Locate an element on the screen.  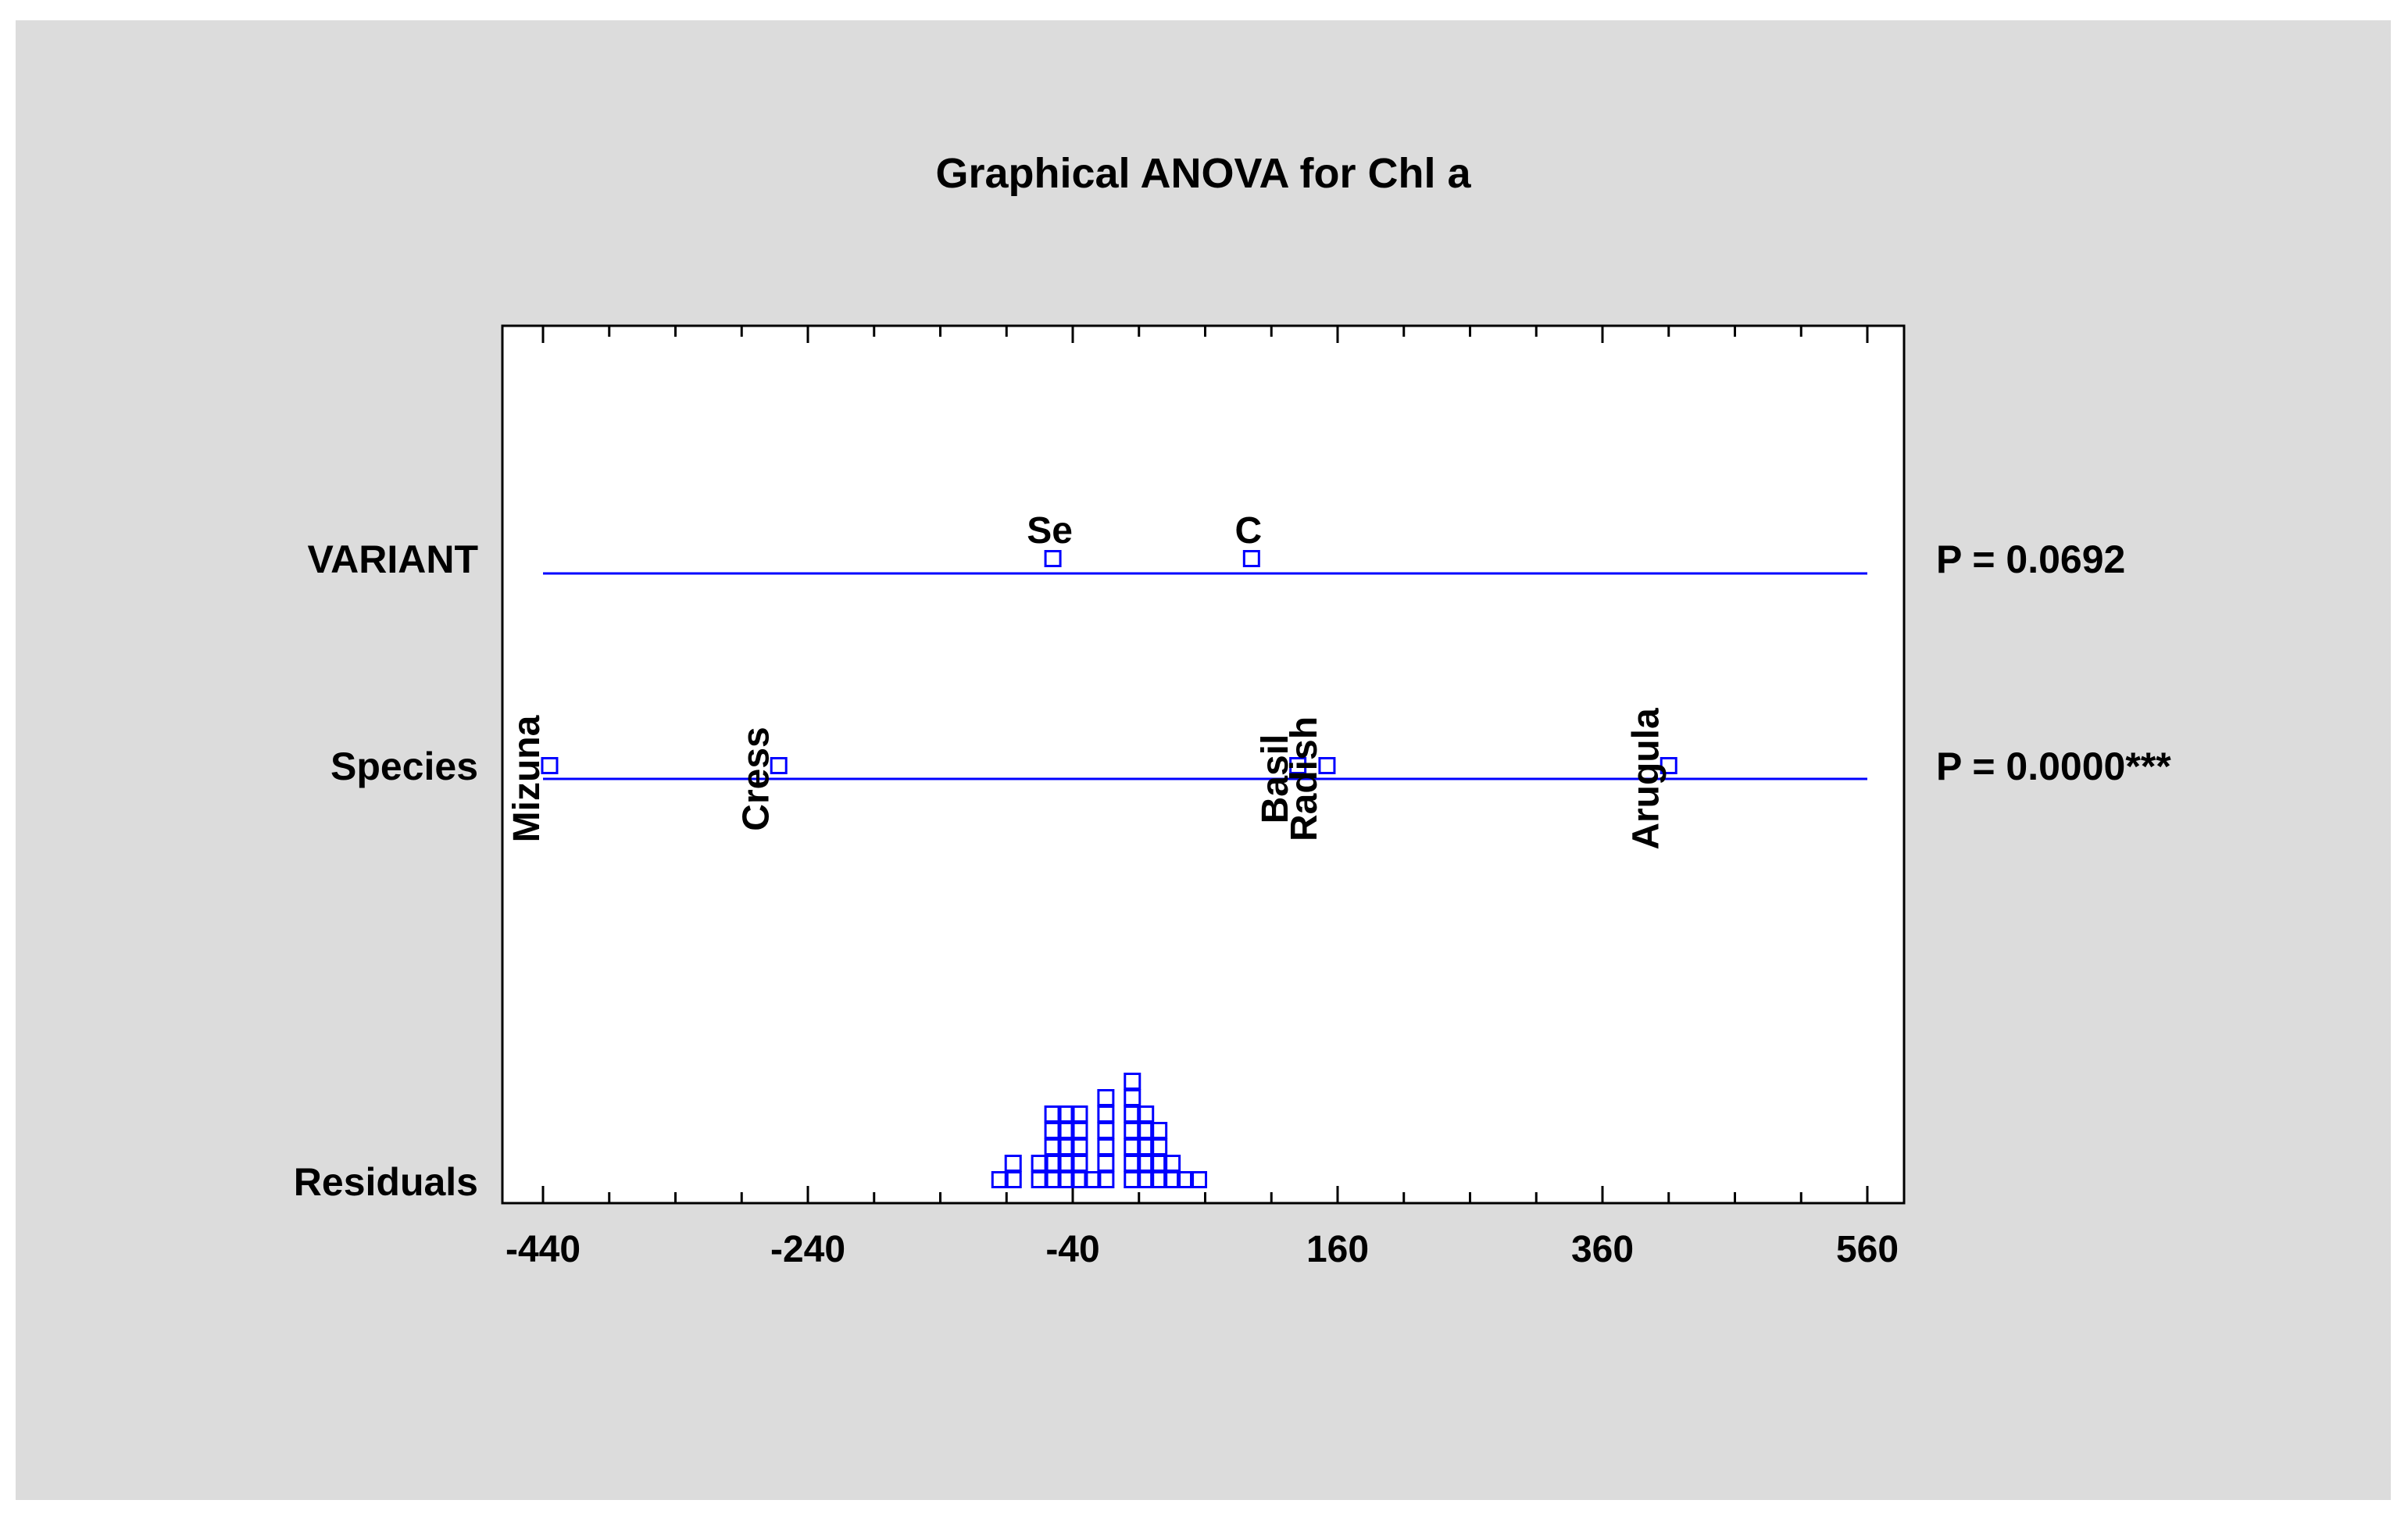
x-tick-label: -40 is located at coordinates (1072, 1249).